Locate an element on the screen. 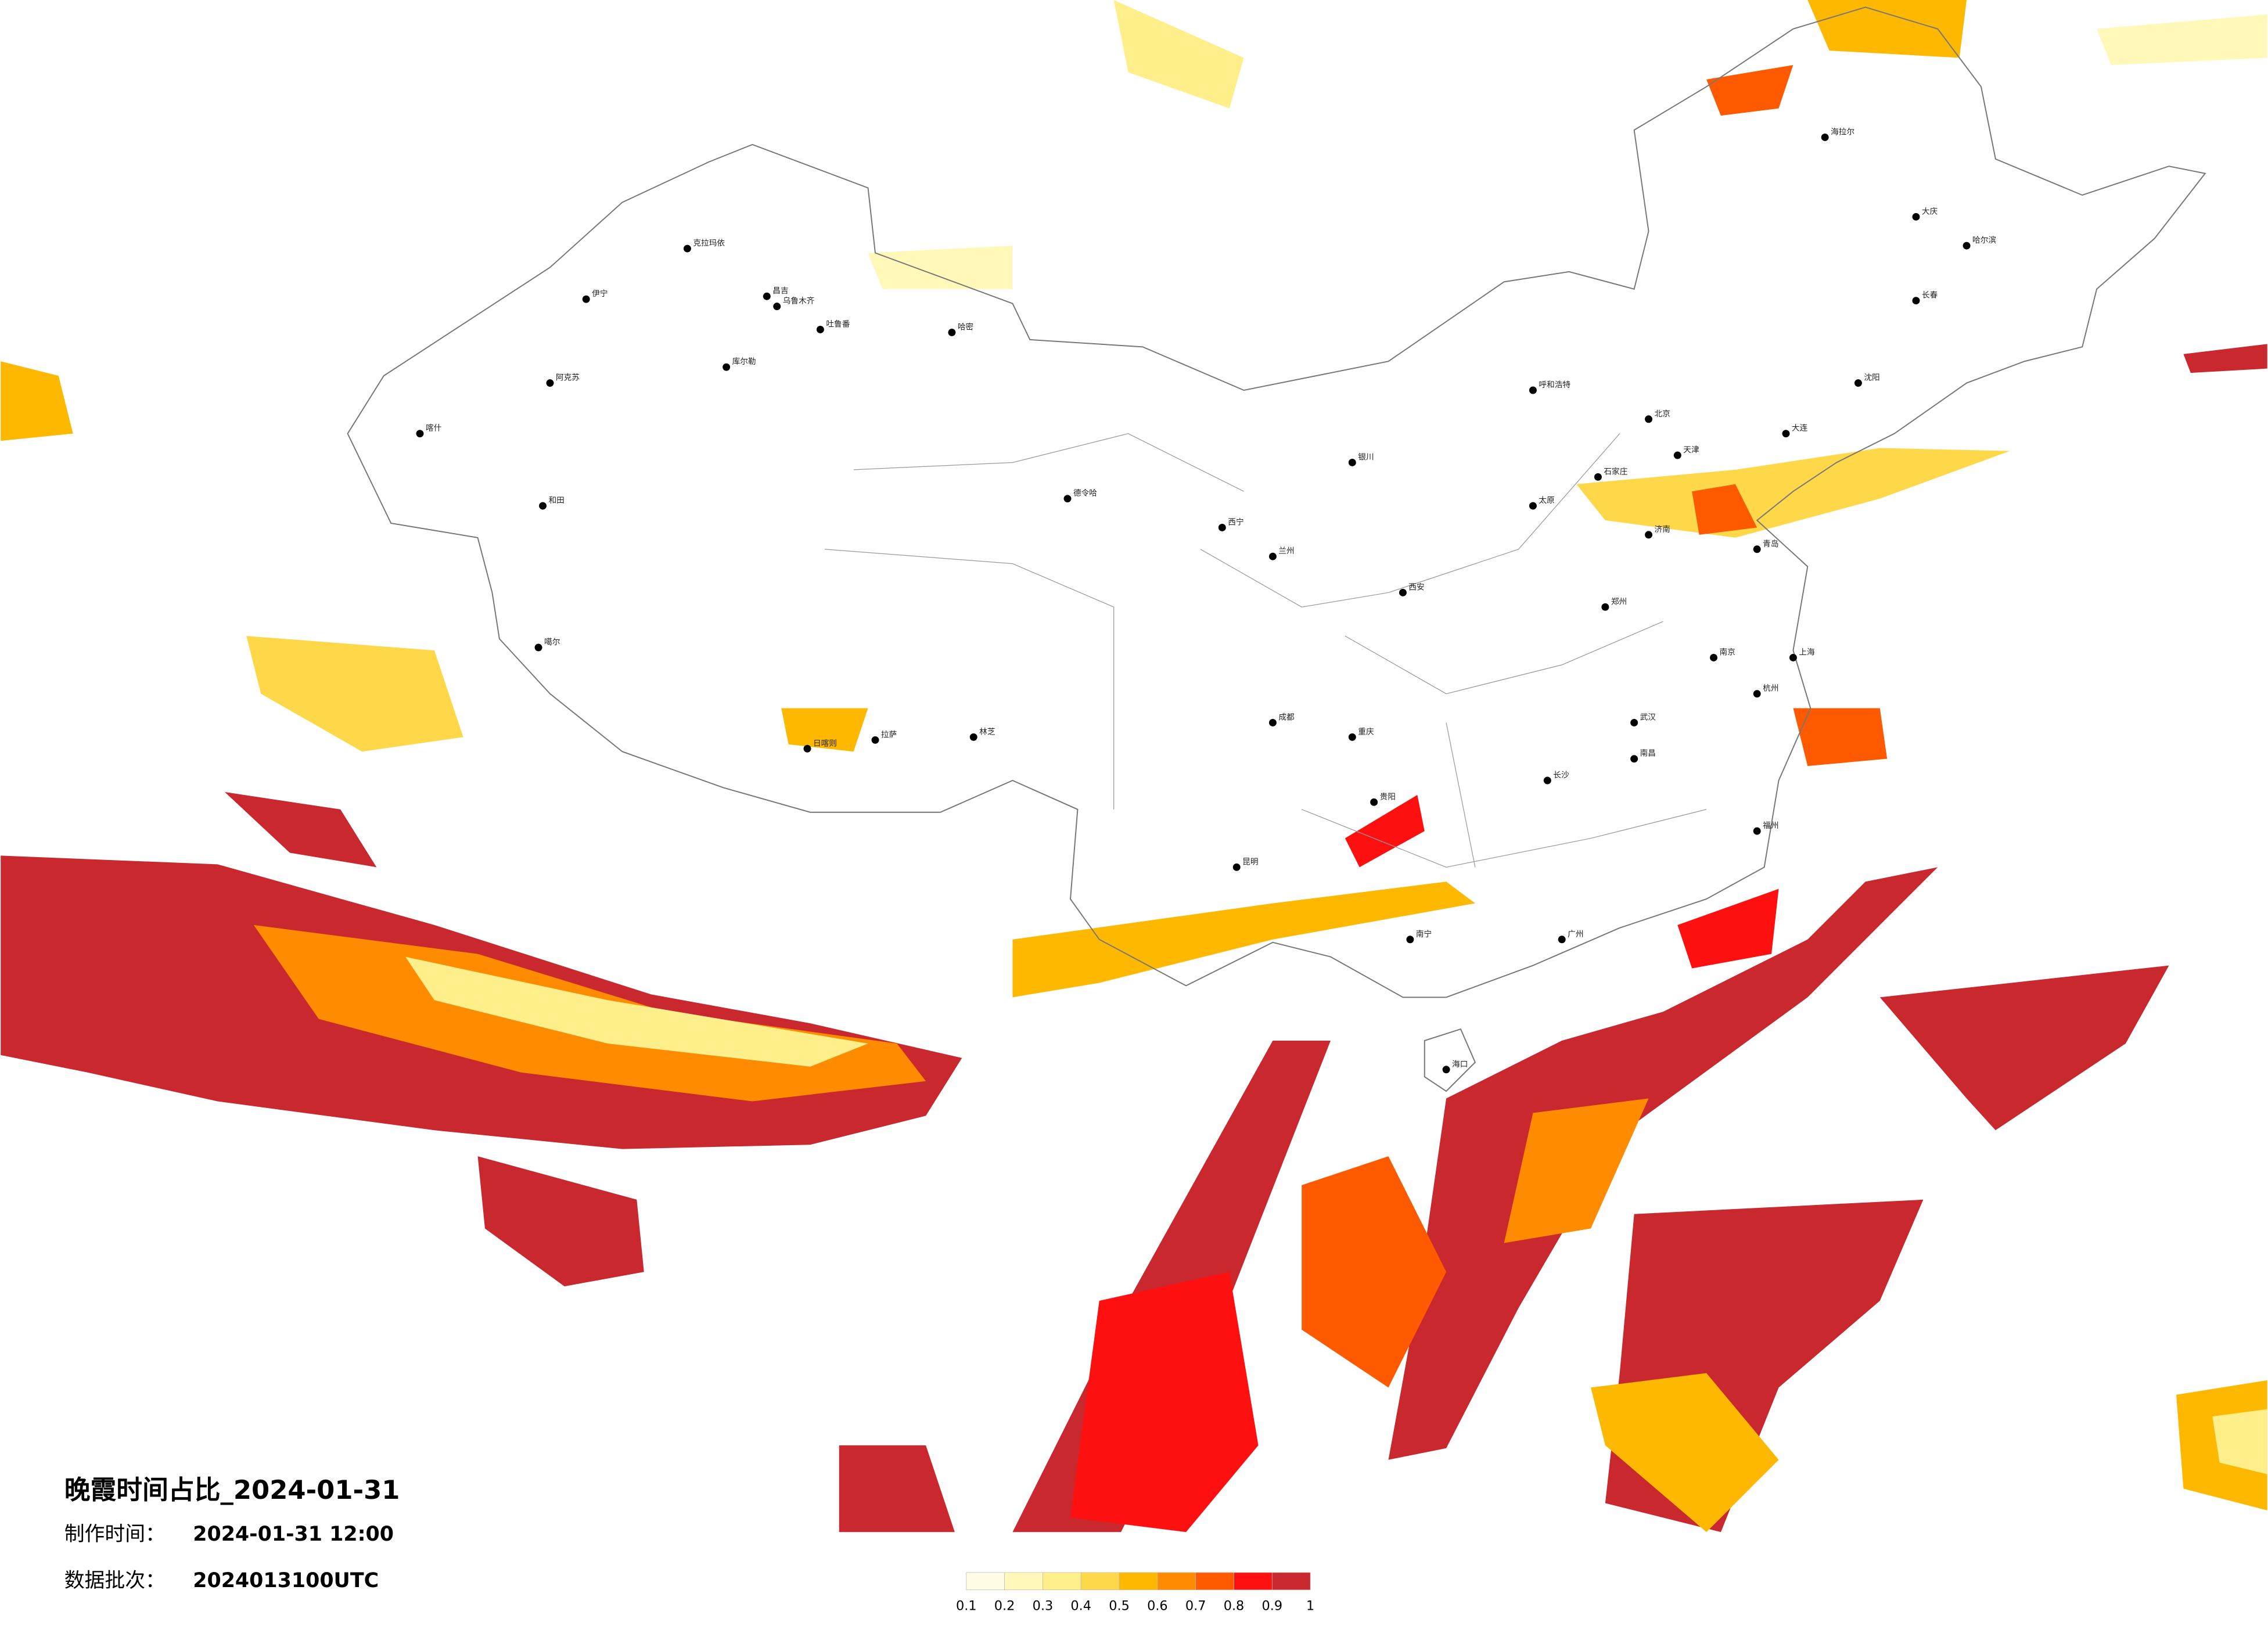  city-label: 和田 is located at coordinates (557, 501).